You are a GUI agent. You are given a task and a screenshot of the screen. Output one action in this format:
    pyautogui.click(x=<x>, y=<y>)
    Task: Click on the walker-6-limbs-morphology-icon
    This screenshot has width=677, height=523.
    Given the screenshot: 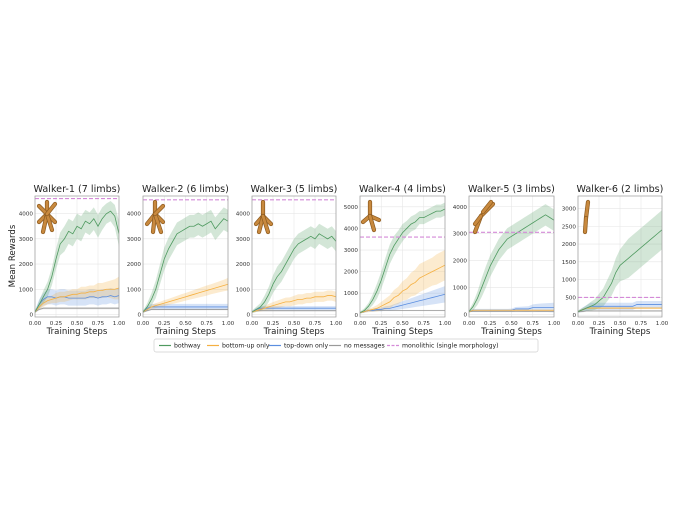 What is the action you would take?
    pyautogui.click(x=155, y=217)
    